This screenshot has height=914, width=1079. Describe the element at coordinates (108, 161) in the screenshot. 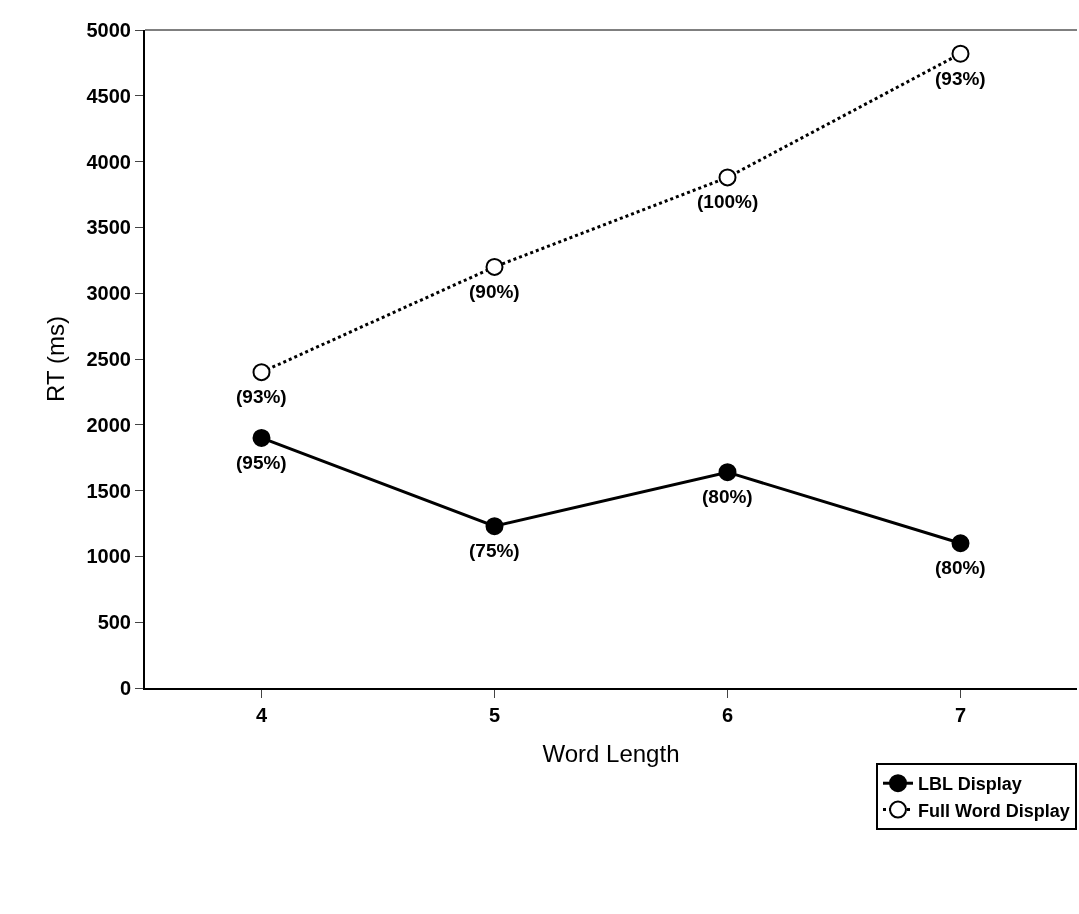

I see `y-tick-label: 4000` at that location.